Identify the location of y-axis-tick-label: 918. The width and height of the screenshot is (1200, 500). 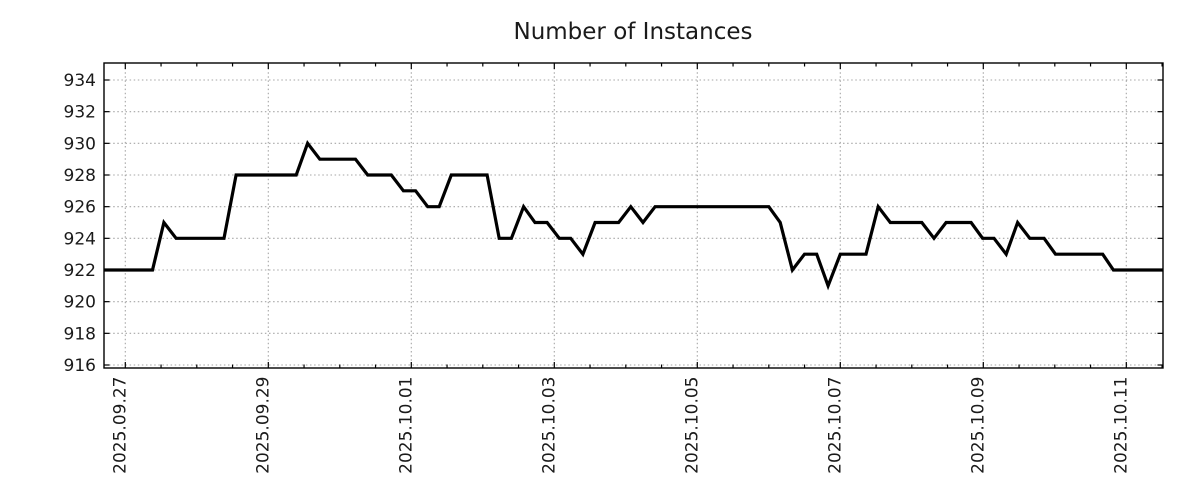
(80, 334).